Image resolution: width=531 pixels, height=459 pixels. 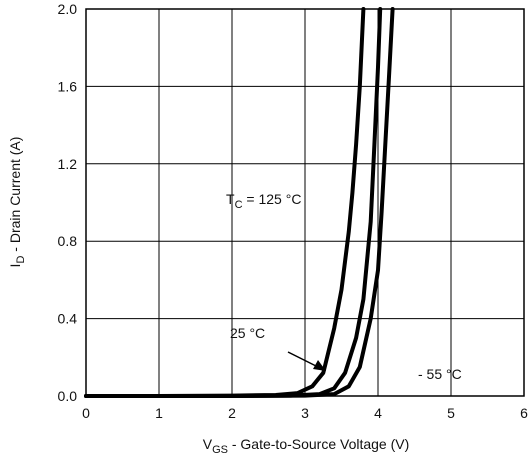 What do you see at coordinates (451, 413) in the screenshot?
I see `x-tick-label-5: 5` at bounding box center [451, 413].